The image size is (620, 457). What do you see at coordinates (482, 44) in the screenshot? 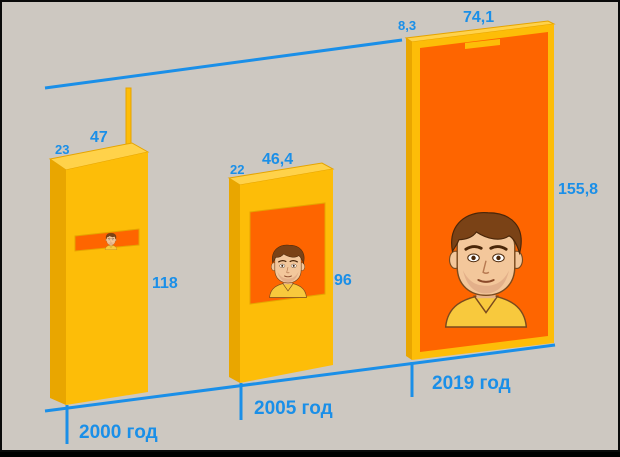
I see `notch` at bounding box center [482, 44].